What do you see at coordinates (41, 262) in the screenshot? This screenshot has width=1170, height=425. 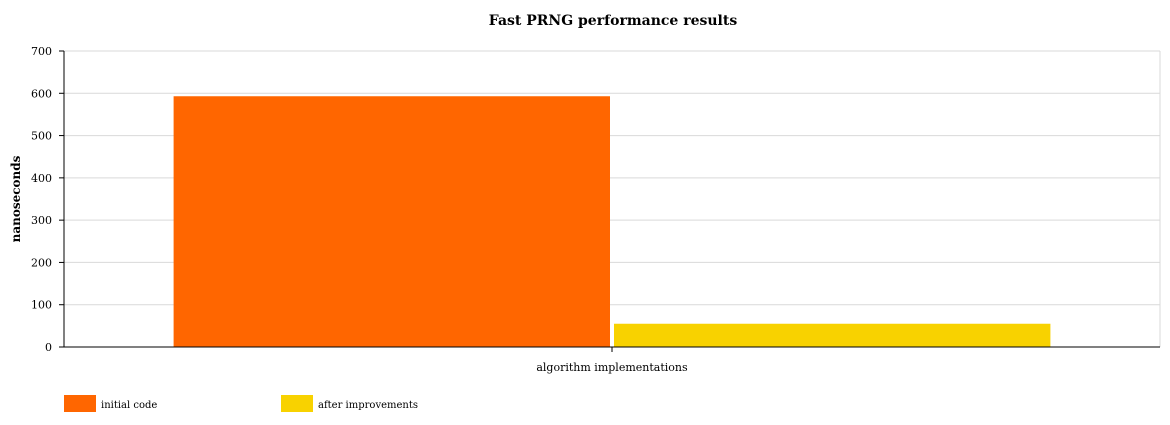 I see `y-tick-label: 200` at bounding box center [41, 262].